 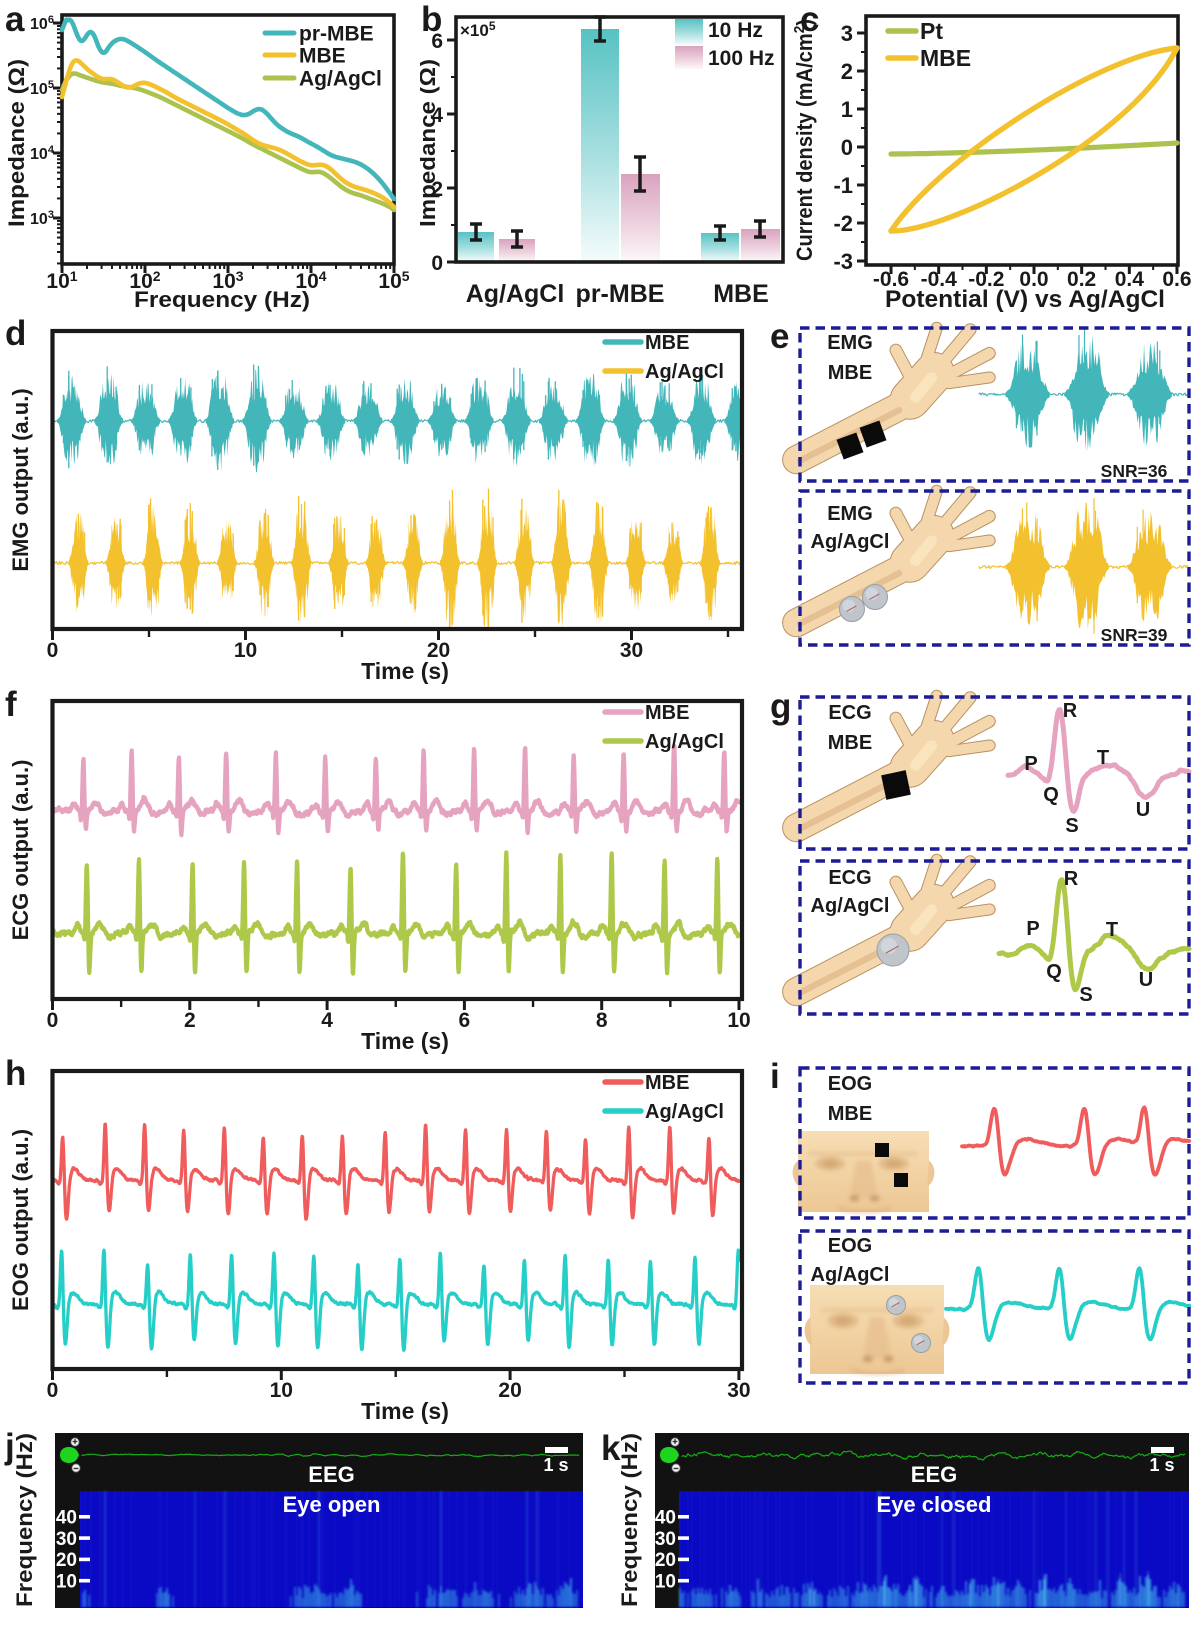 What do you see at coordinates (1134, 471) in the screenshot?
I see `svg-text: SNR=36` at bounding box center [1134, 471].